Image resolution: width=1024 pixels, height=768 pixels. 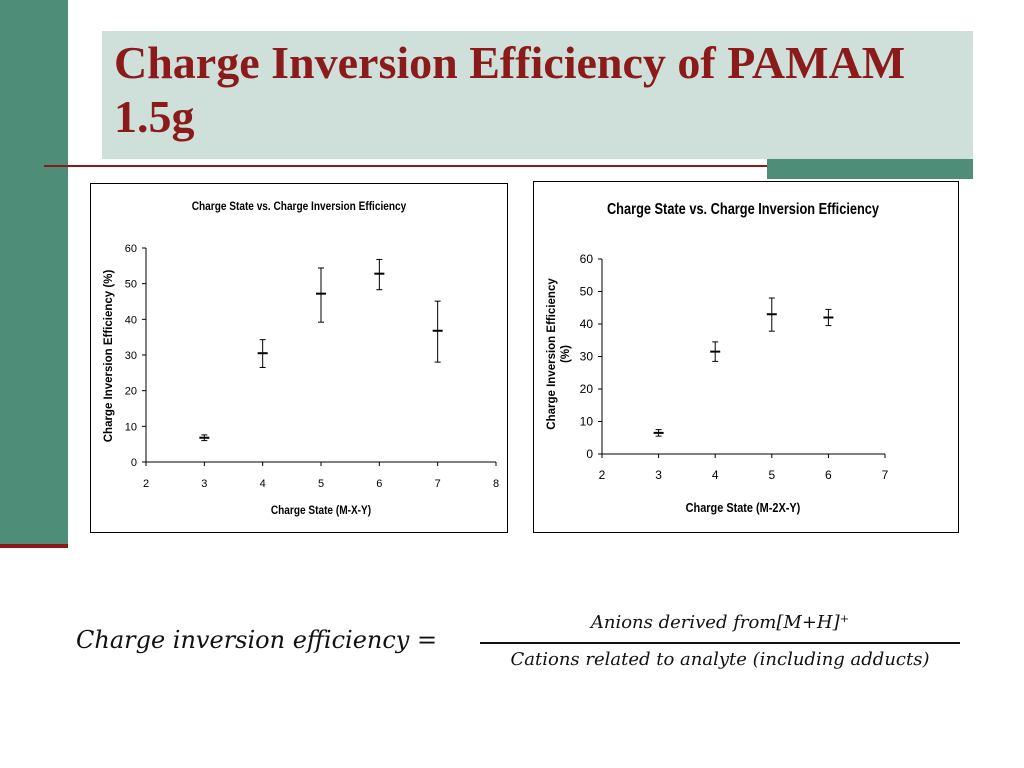 What do you see at coordinates (559, 354) in the screenshot?
I see `chart-2-ylabel: Charge Inversion Efficiency (%)` at bounding box center [559, 354].